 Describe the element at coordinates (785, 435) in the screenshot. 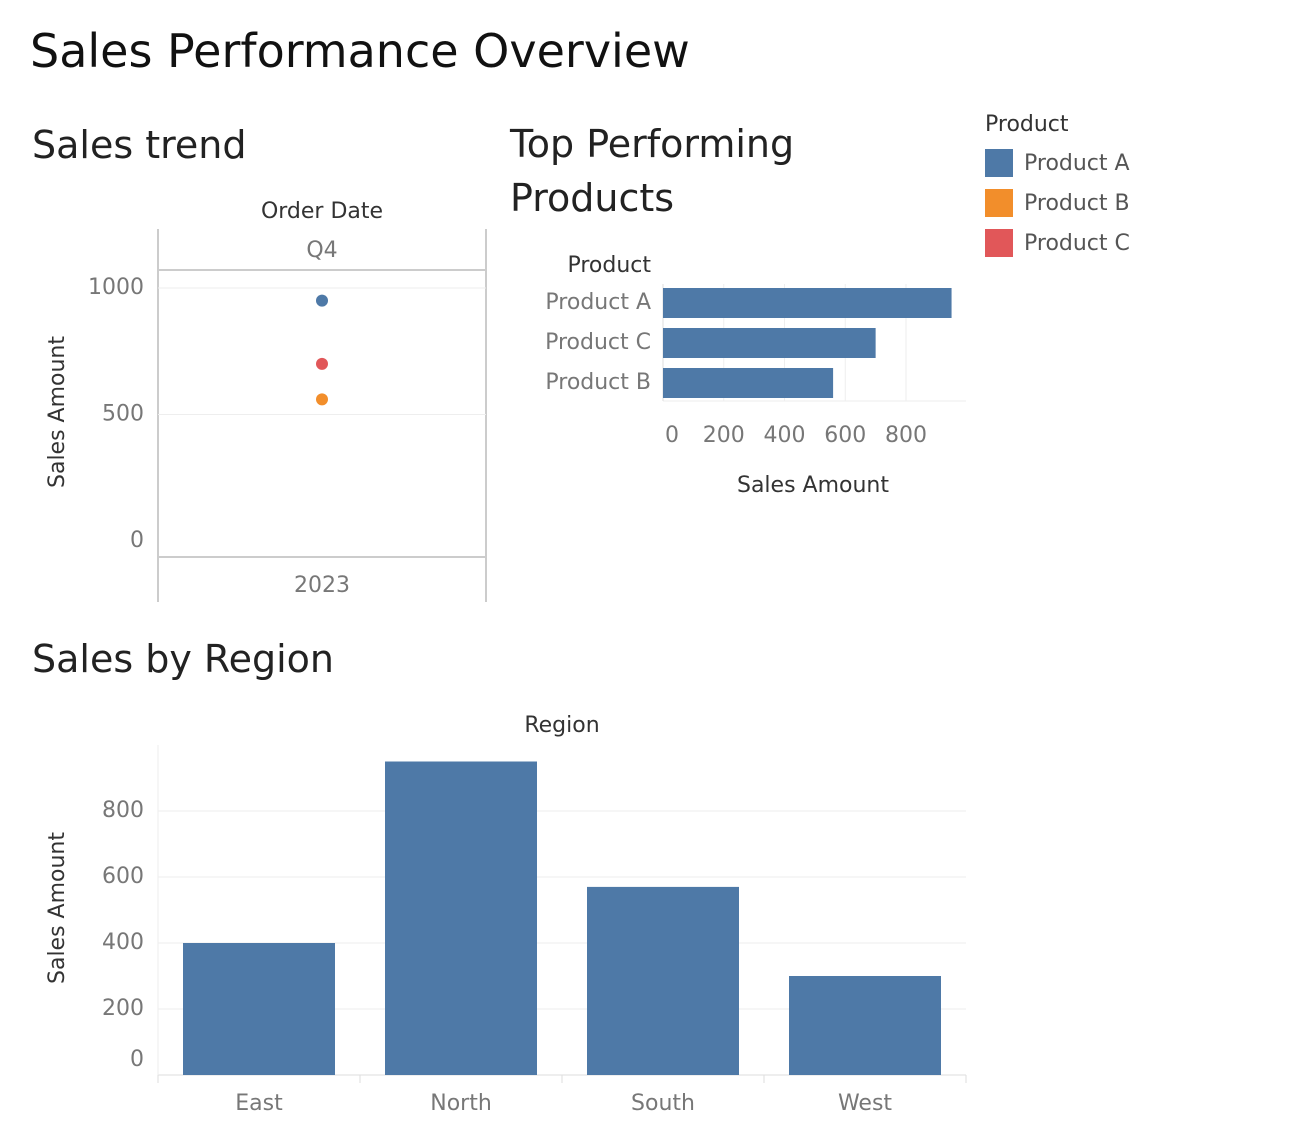

I see `x-tick-label: 400` at that location.